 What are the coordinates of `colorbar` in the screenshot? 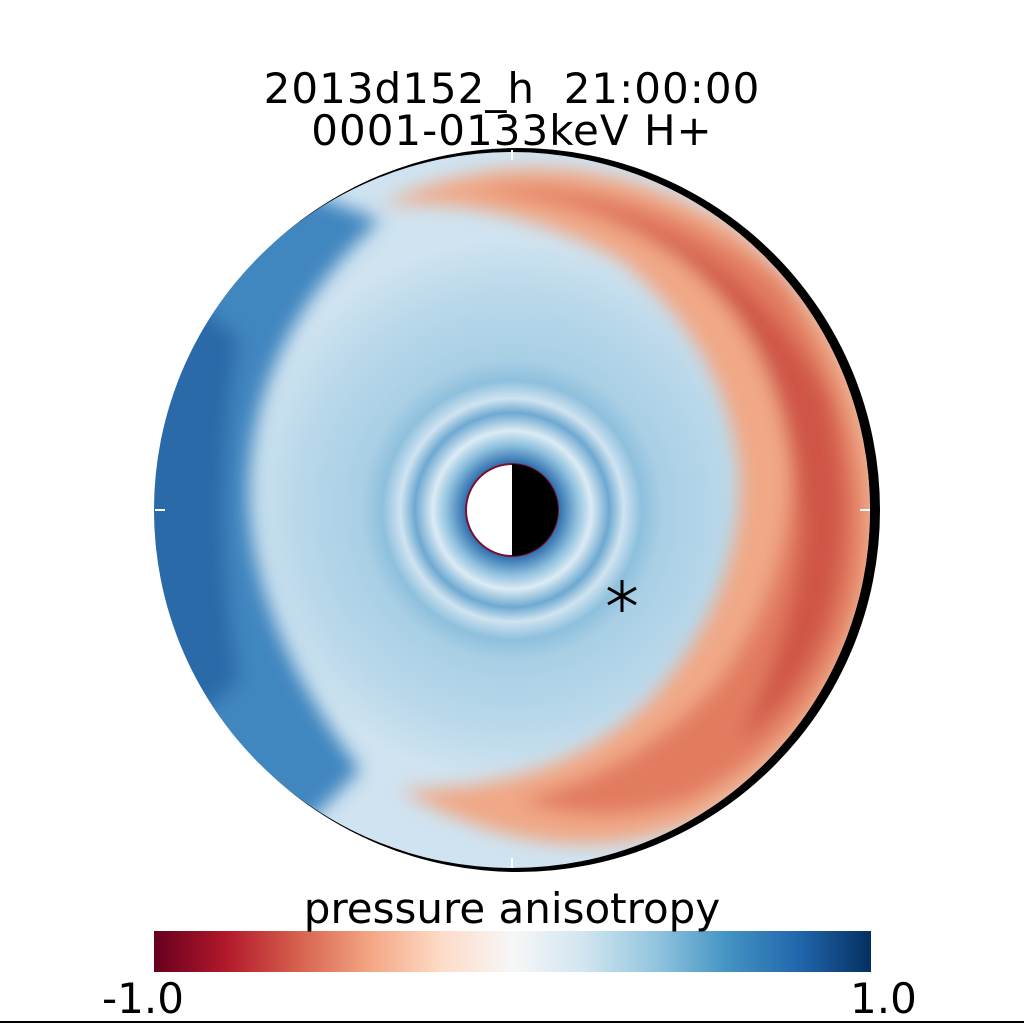 It's located at (512, 951).